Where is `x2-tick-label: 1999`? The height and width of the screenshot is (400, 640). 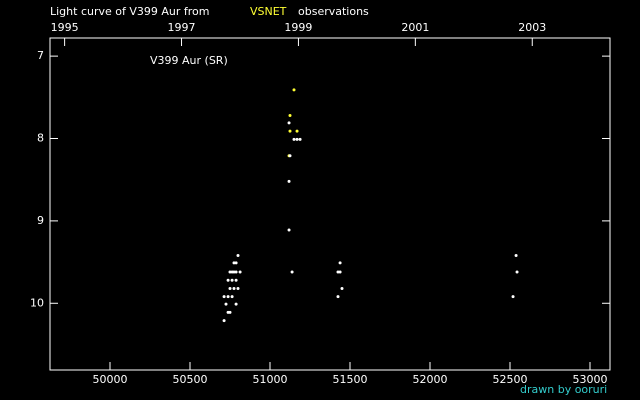 x2-tick-label: 1999 is located at coordinates (298, 27).